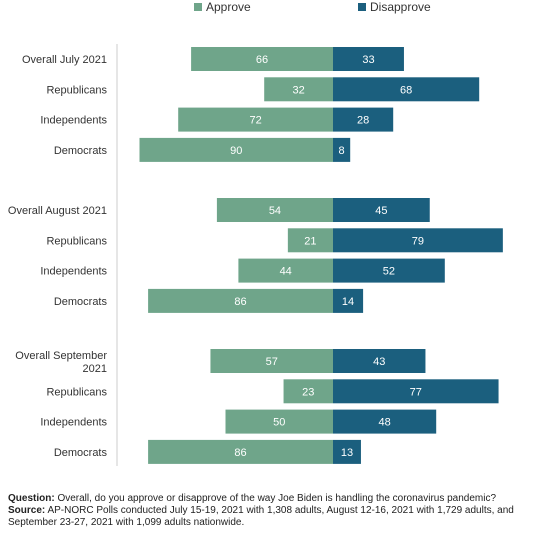 This screenshot has height=550, width=550. I want to click on approve-value-label: 44, so click(286, 272).